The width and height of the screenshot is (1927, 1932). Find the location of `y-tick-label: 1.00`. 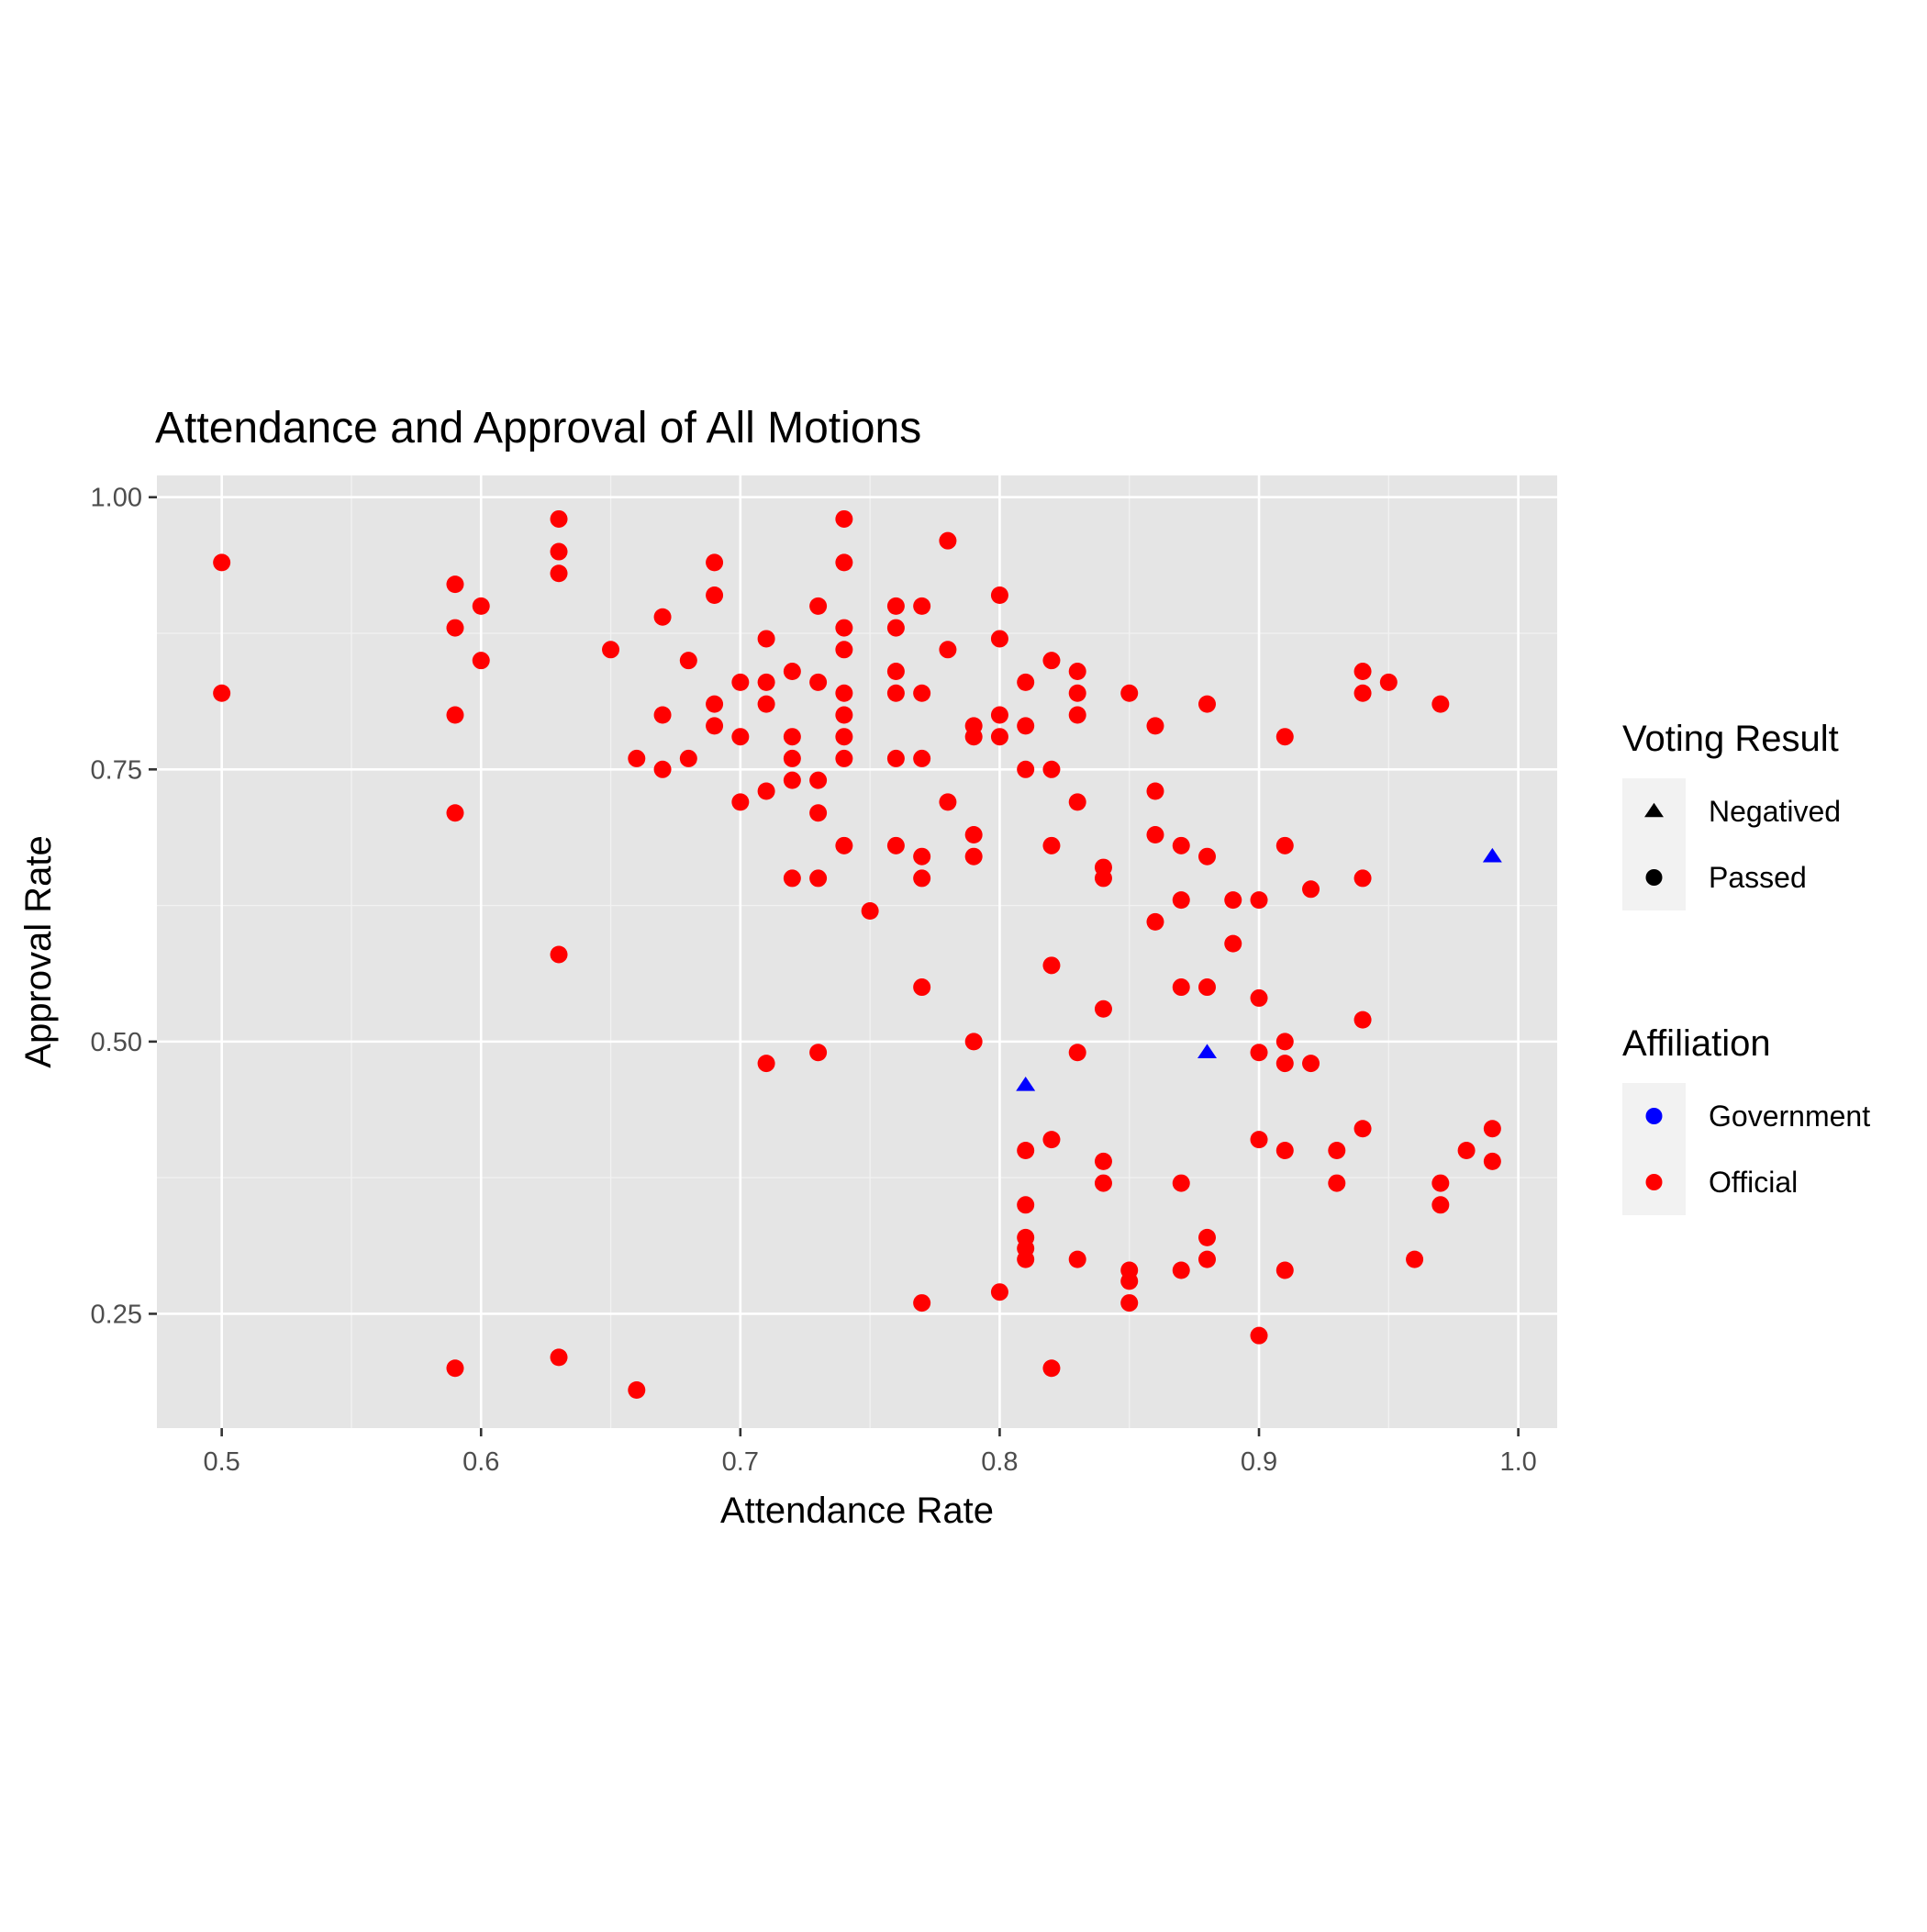

y-tick-label: 1.00 is located at coordinates (116, 498).